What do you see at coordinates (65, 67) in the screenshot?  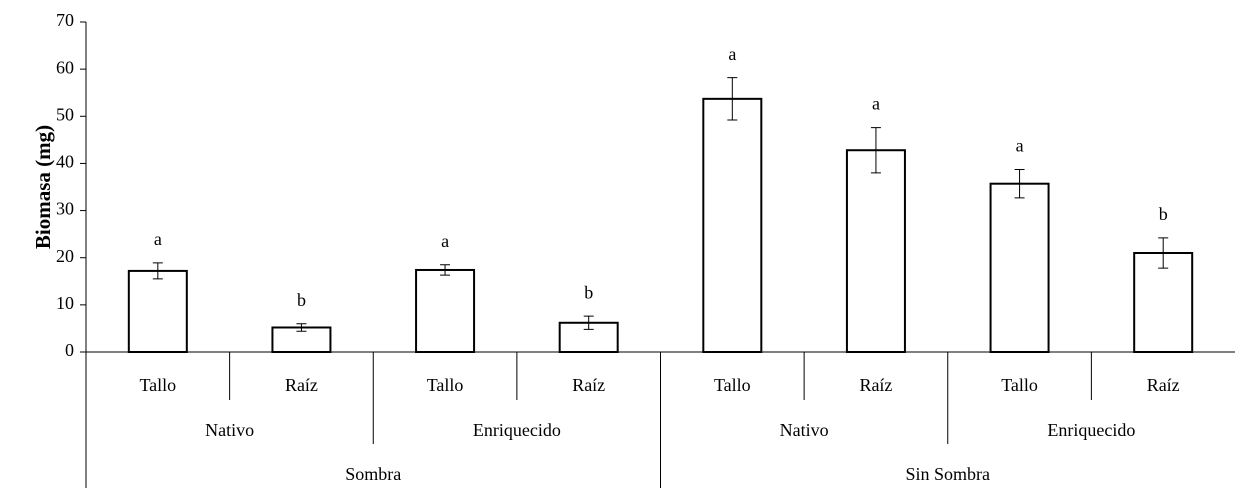 I see `y-tick-label: 60` at bounding box center [65, 67].